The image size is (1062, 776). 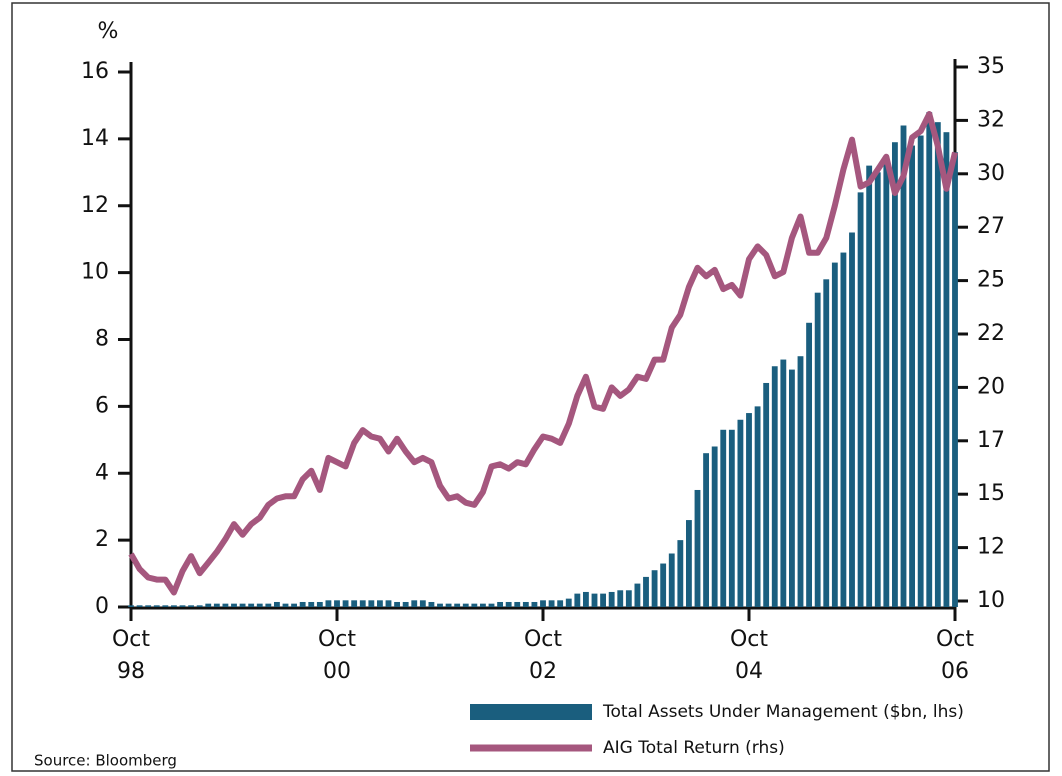 I want to click on y-tick-label: 2, so click(x=102, y=539).